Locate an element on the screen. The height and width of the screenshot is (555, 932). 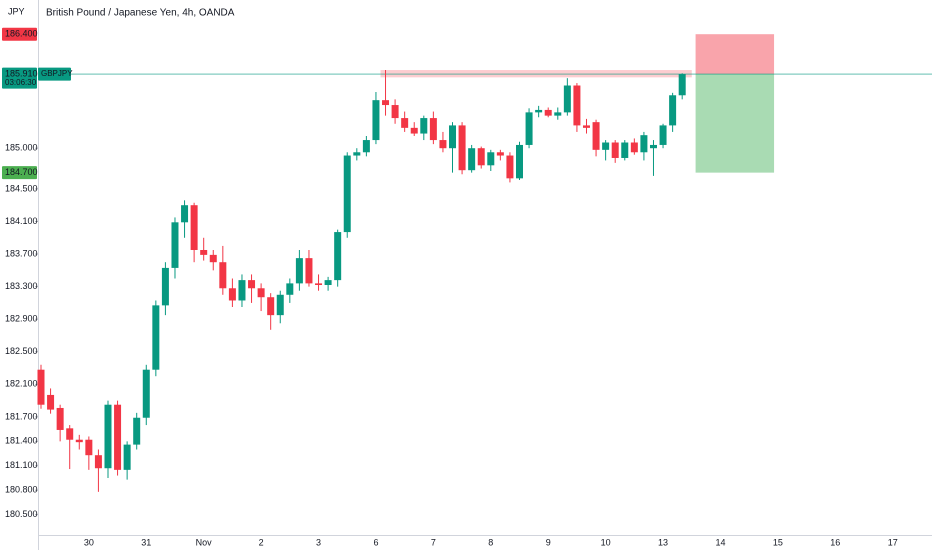
symbol-label: GBPJPY is located at coordinates (57, 73).